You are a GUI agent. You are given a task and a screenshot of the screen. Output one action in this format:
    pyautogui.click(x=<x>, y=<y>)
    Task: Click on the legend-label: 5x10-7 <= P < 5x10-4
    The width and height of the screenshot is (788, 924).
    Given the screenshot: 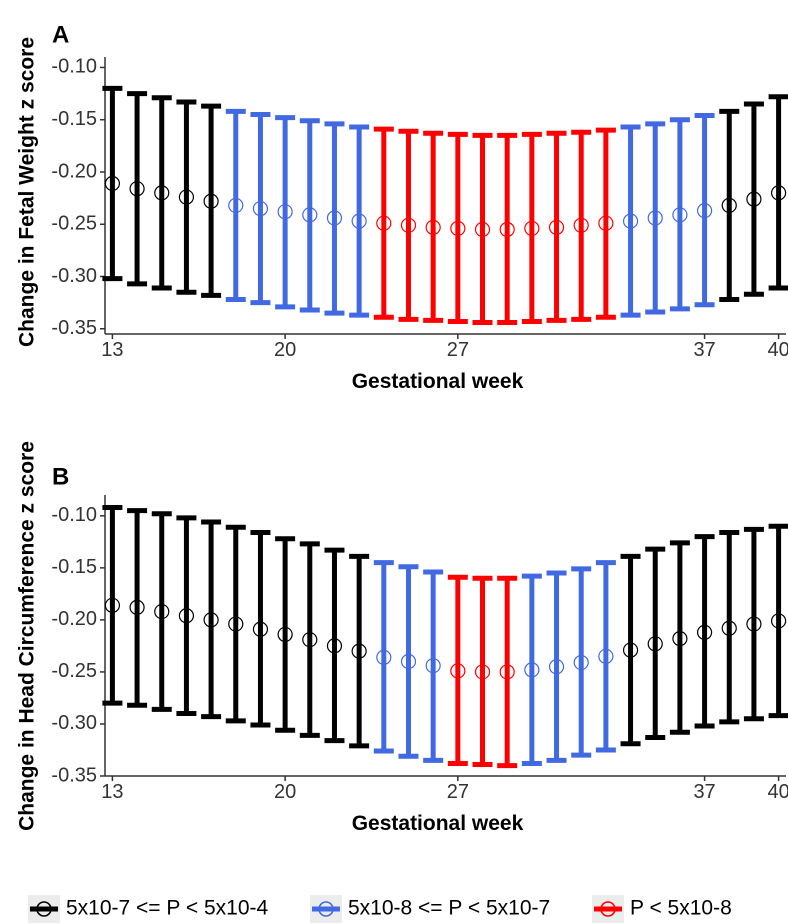 What is the action you would take?
    pyautogui.click(x=167, y=908)
    